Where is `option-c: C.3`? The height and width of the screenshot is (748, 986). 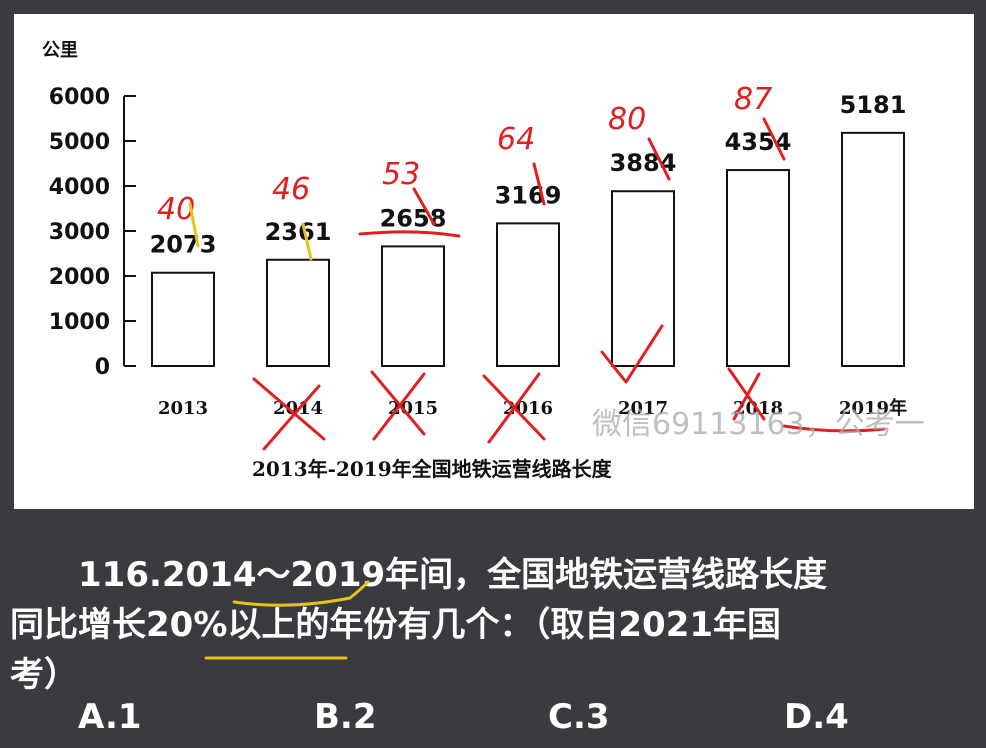 option-c: C.3 is located at coordinates (579, 717).